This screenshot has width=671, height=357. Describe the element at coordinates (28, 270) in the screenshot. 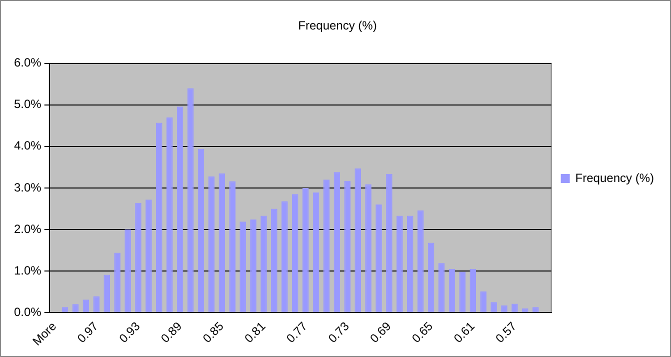

I see `y-tick-label: 1.0%` at that location.